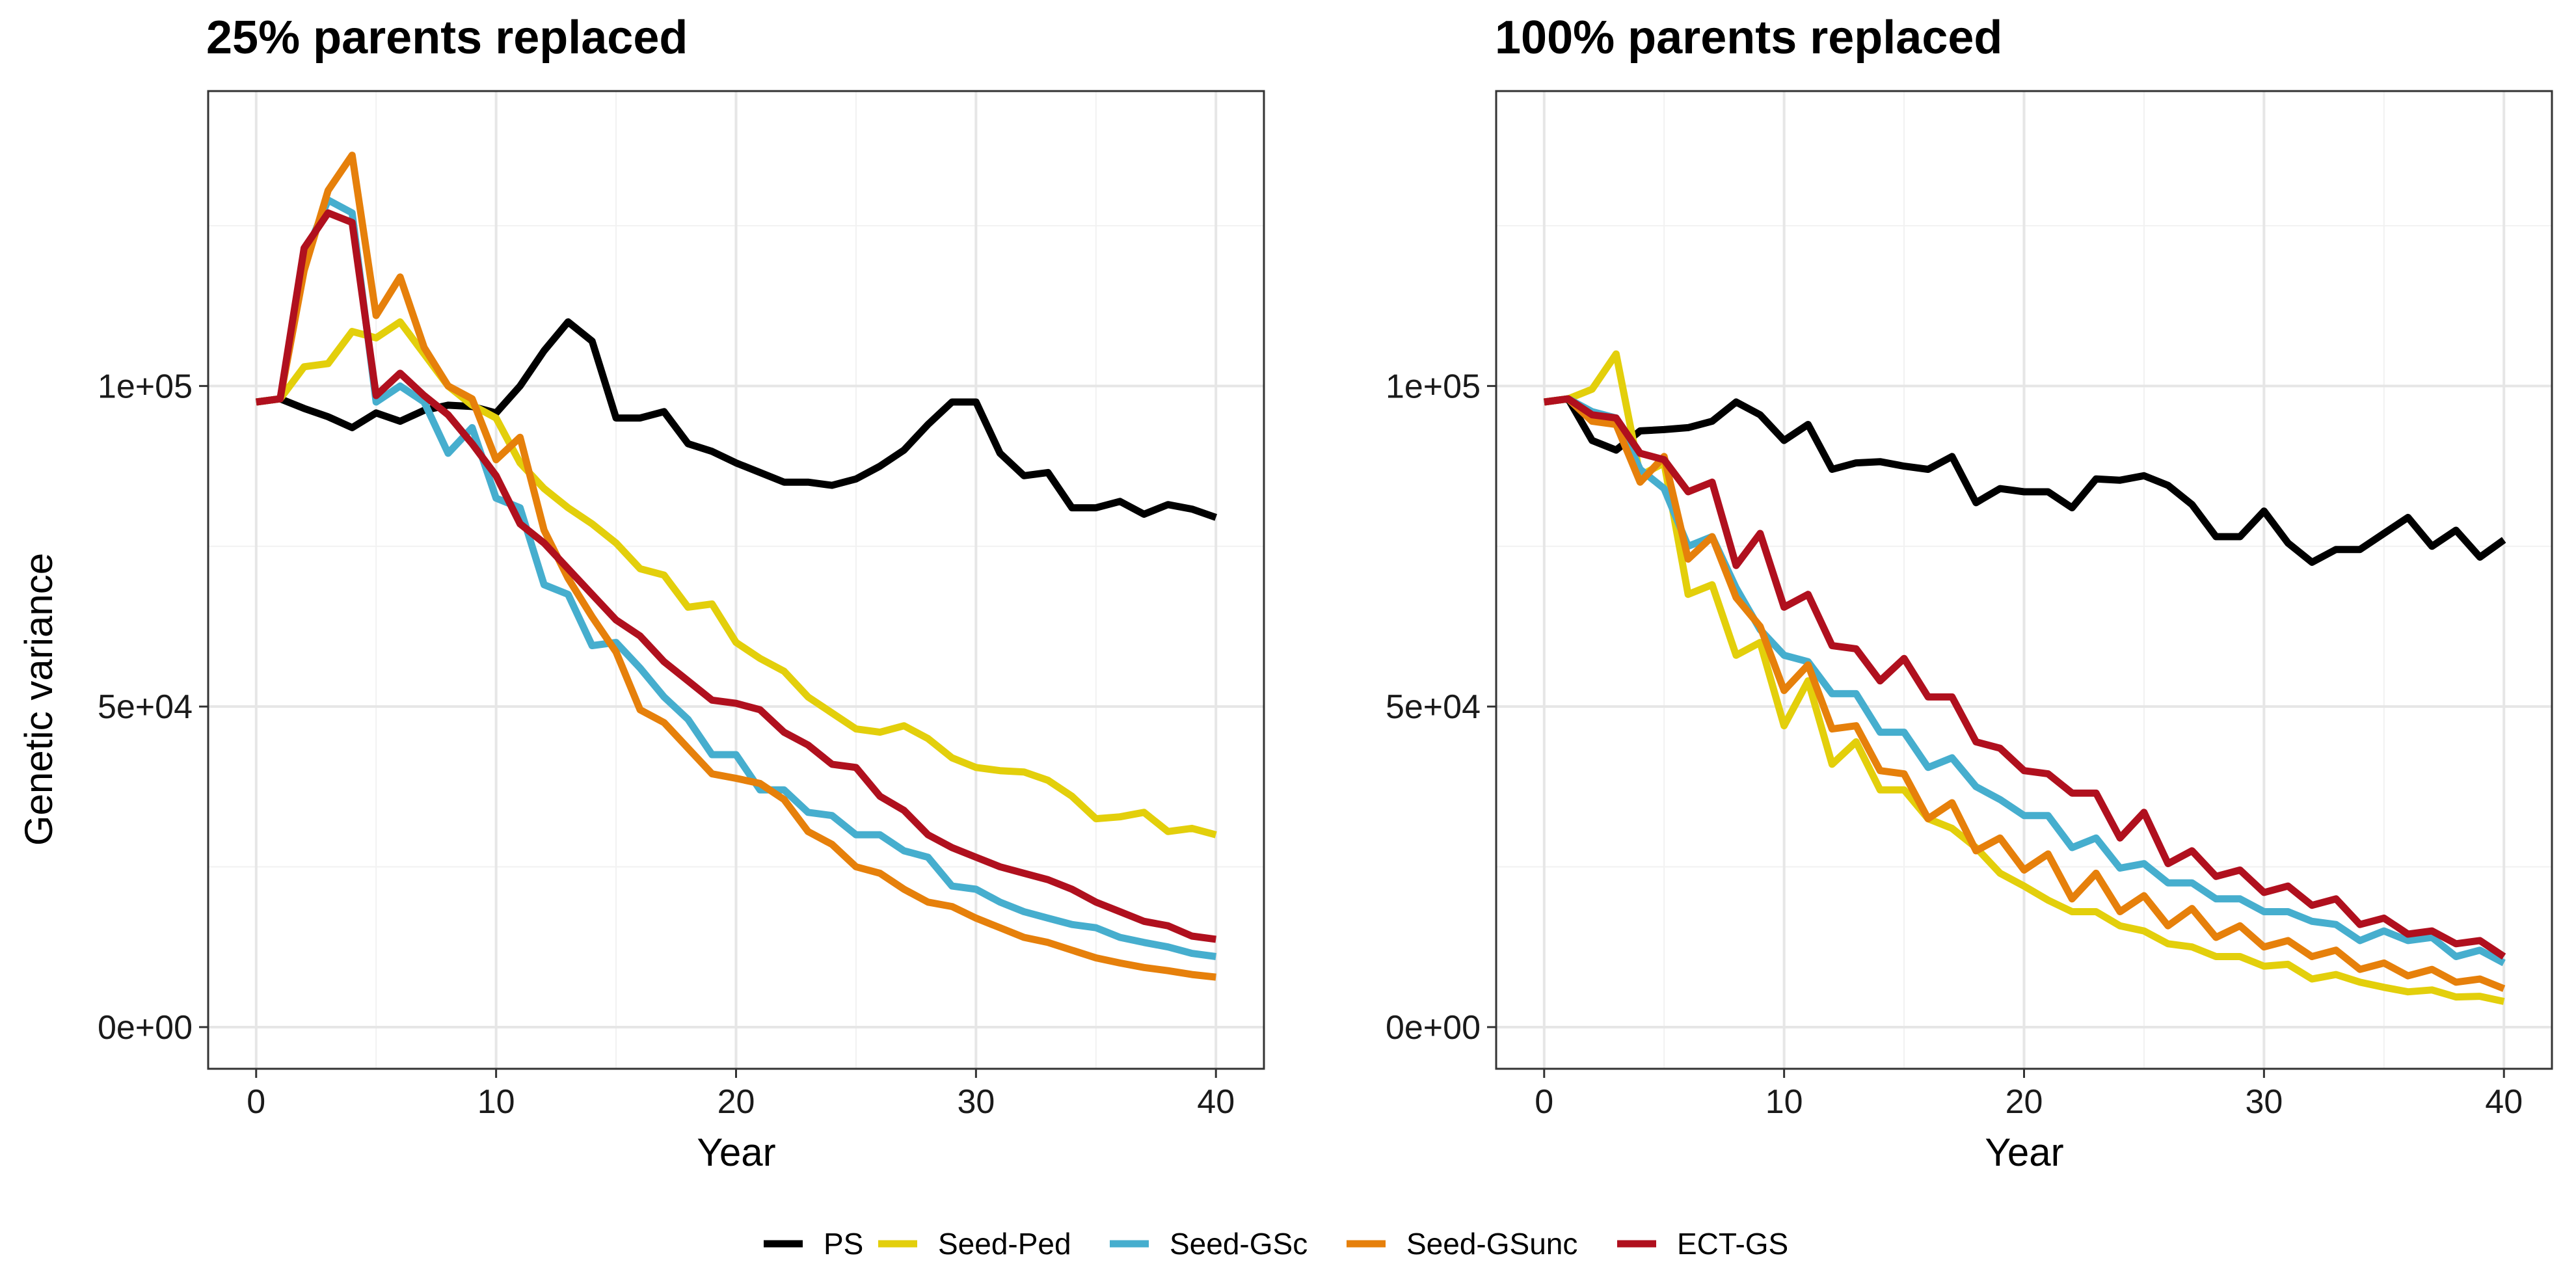 The height and width of the screenshot is (1288, 2576). What do you see at coordinates (38, 699) in the screenshot?
I see `y-axis-title: Genetic variance` at bounding box center [38, 699].